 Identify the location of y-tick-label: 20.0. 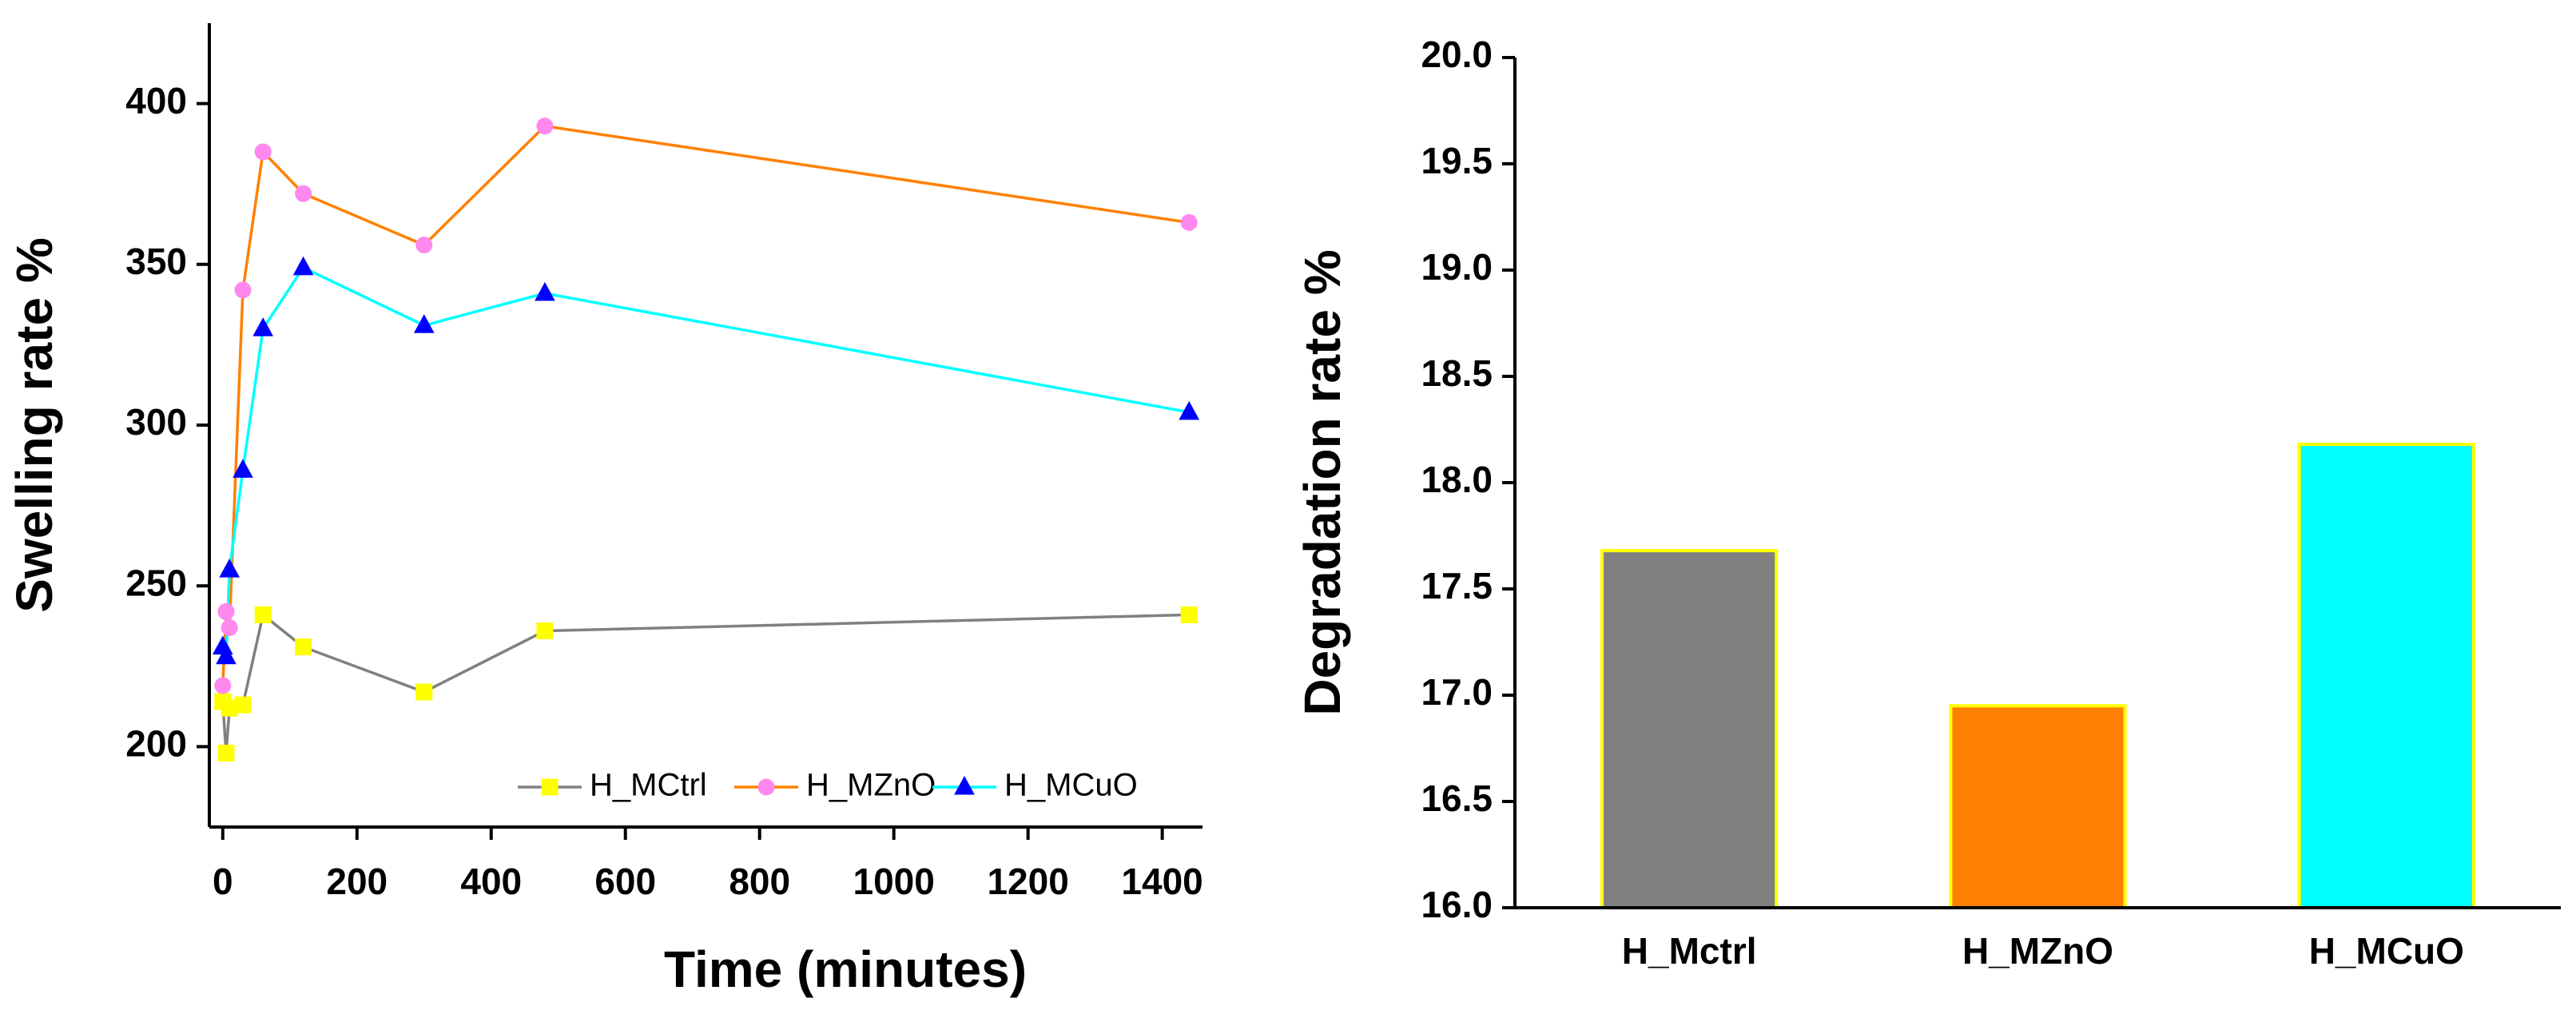
(1457, 54).